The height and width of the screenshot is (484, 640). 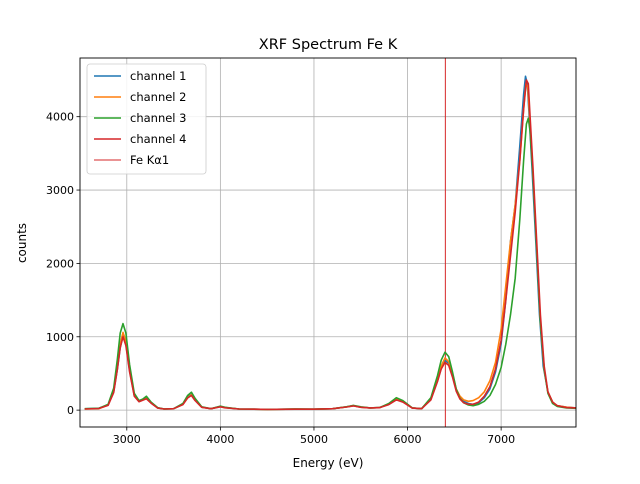 I want to click on legend-label: channel 1, so click(x=158, y=76).